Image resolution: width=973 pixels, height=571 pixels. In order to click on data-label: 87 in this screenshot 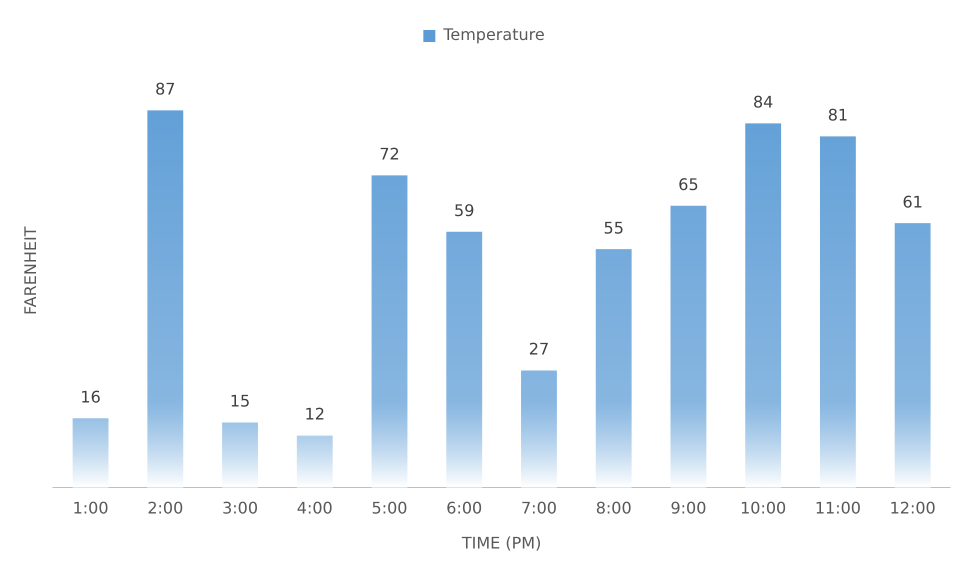, I will do `click(165, 89)`.